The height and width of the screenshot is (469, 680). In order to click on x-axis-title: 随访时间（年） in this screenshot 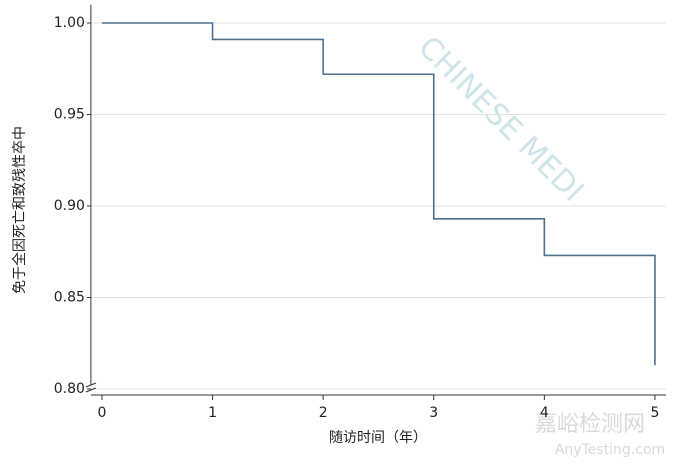, I will do `click(378, 438)`.